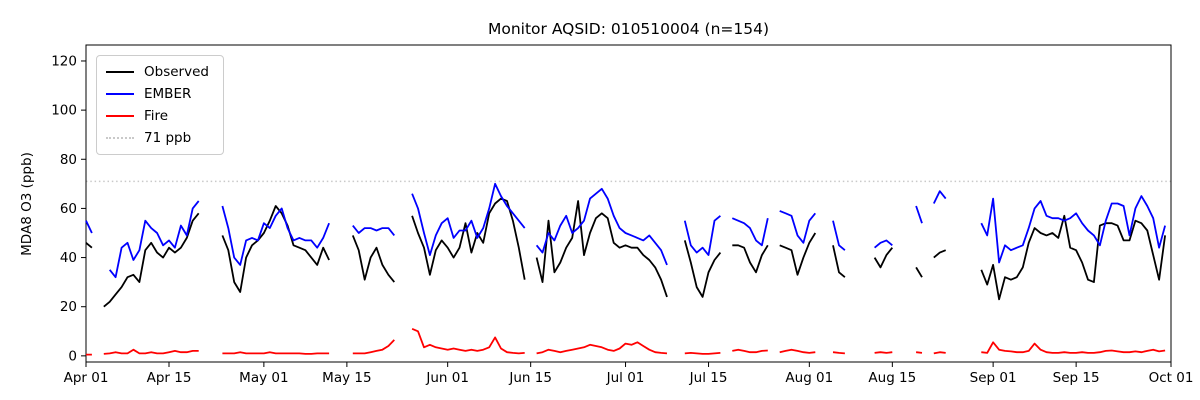  I want to click on x-tick-label: Aug 15, so click(892, 378).